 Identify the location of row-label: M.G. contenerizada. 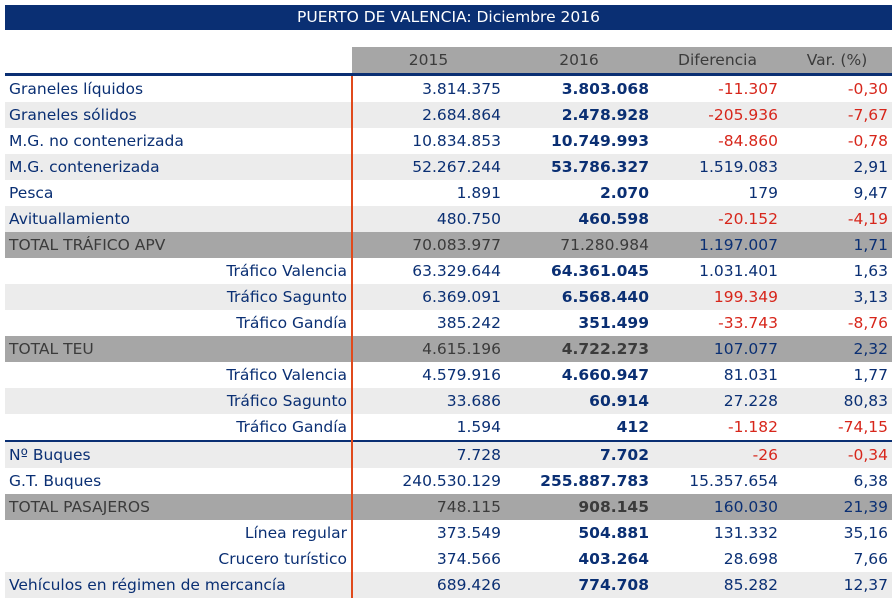
(179, 167).